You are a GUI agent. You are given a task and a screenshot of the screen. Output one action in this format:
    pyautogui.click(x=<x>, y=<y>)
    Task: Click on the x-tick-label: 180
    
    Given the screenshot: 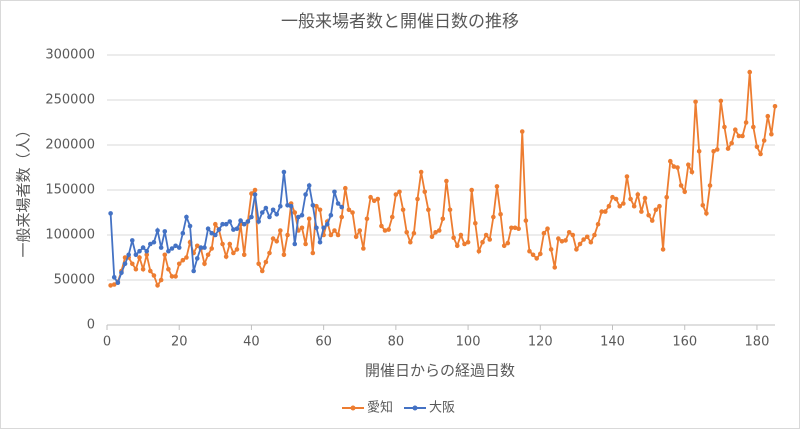 What is the action you would take?
    pyautogui.click(x=757, y=342)
    